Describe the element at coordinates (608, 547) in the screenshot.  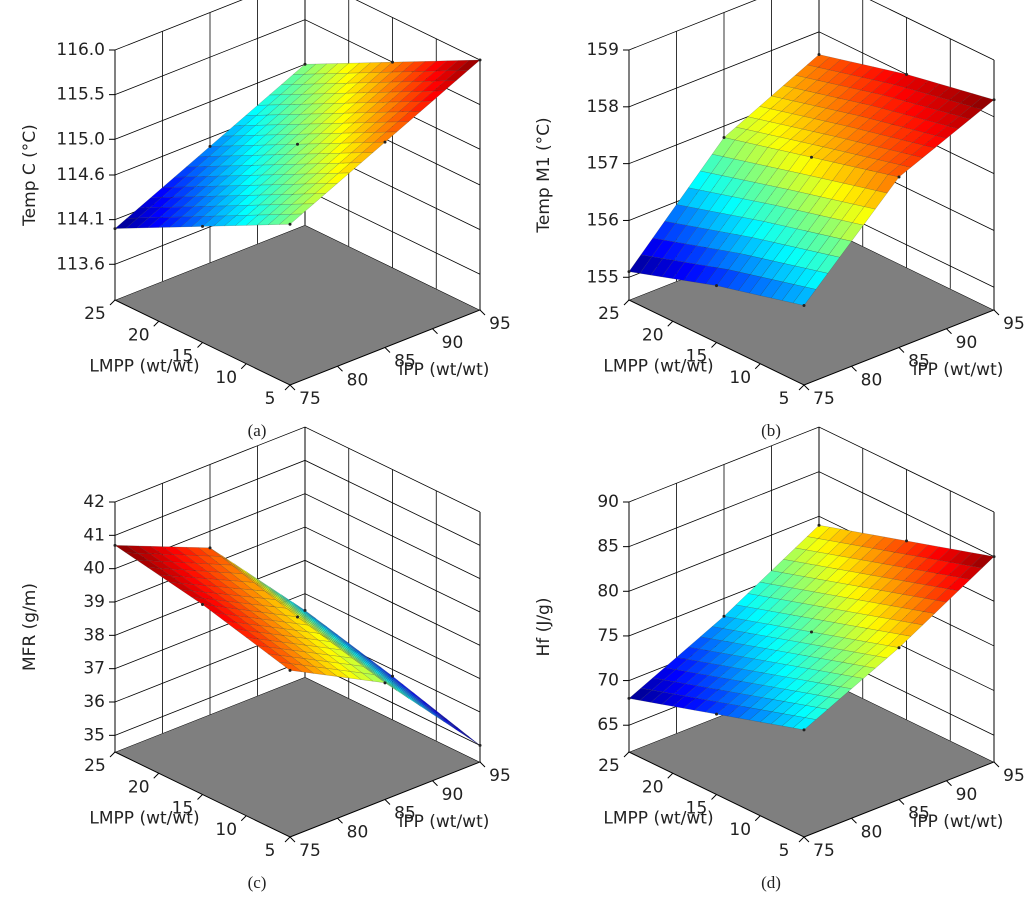
I see `z-tick-label: 85` at that location.